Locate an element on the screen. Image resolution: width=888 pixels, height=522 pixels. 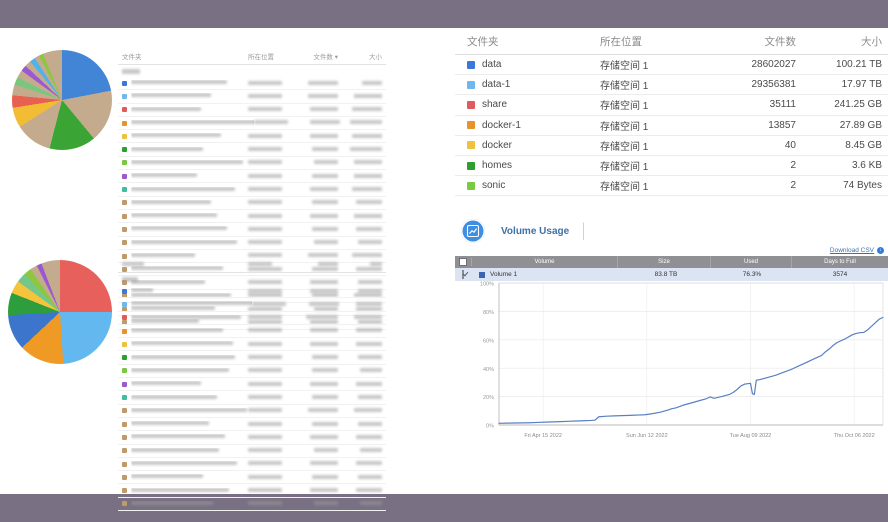
volume-table-row: Volume 1 83.8 TB 76.3% 3574 is located at coordinates (671, 274).